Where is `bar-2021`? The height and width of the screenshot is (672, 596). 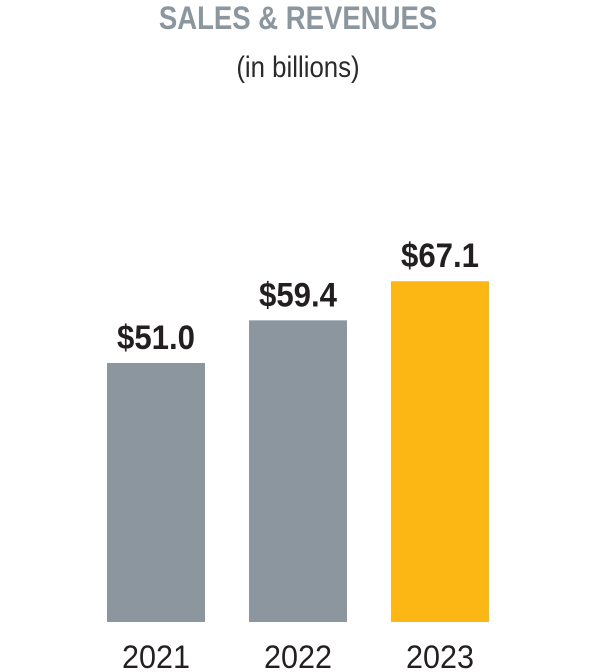 bar-2021 is located at coordinates (156, 492).